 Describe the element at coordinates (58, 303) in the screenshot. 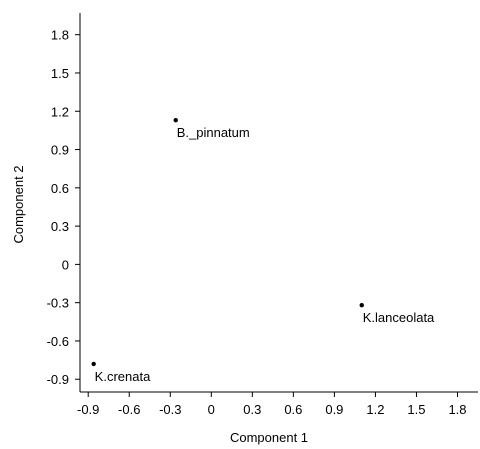

I see `y-tick-label: -0.3` at that location.